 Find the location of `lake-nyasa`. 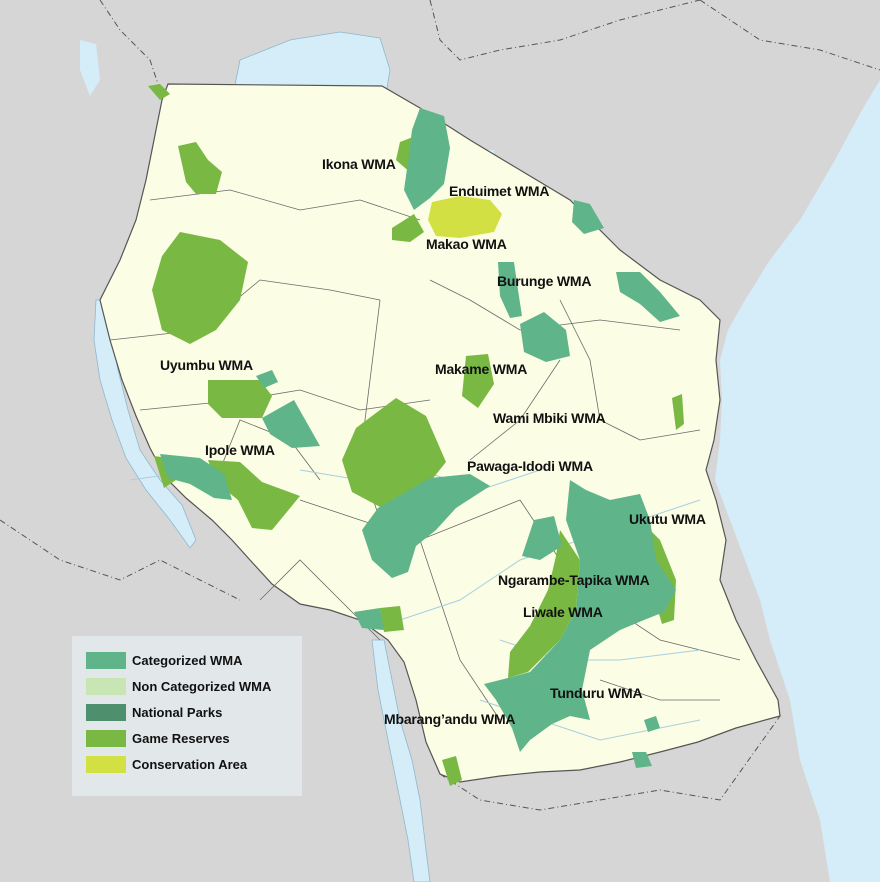

lake-nyasa is located at coordinates (401, 760).